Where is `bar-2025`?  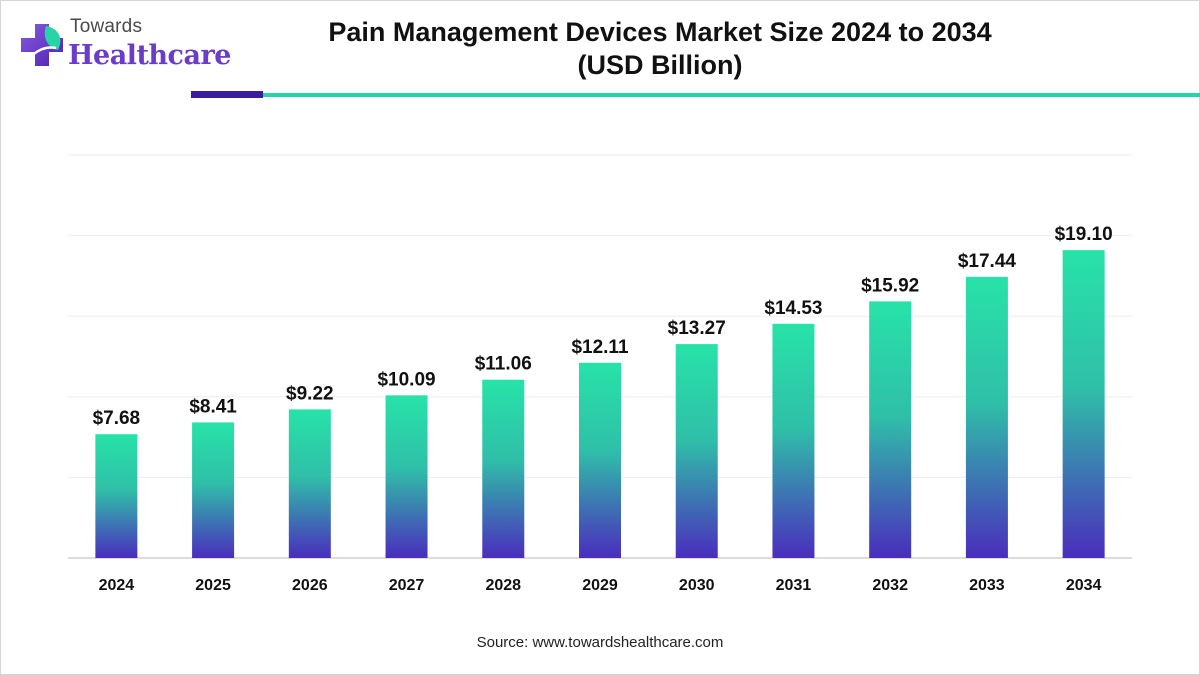
bar-2025 is located at coordinates (213, 490).